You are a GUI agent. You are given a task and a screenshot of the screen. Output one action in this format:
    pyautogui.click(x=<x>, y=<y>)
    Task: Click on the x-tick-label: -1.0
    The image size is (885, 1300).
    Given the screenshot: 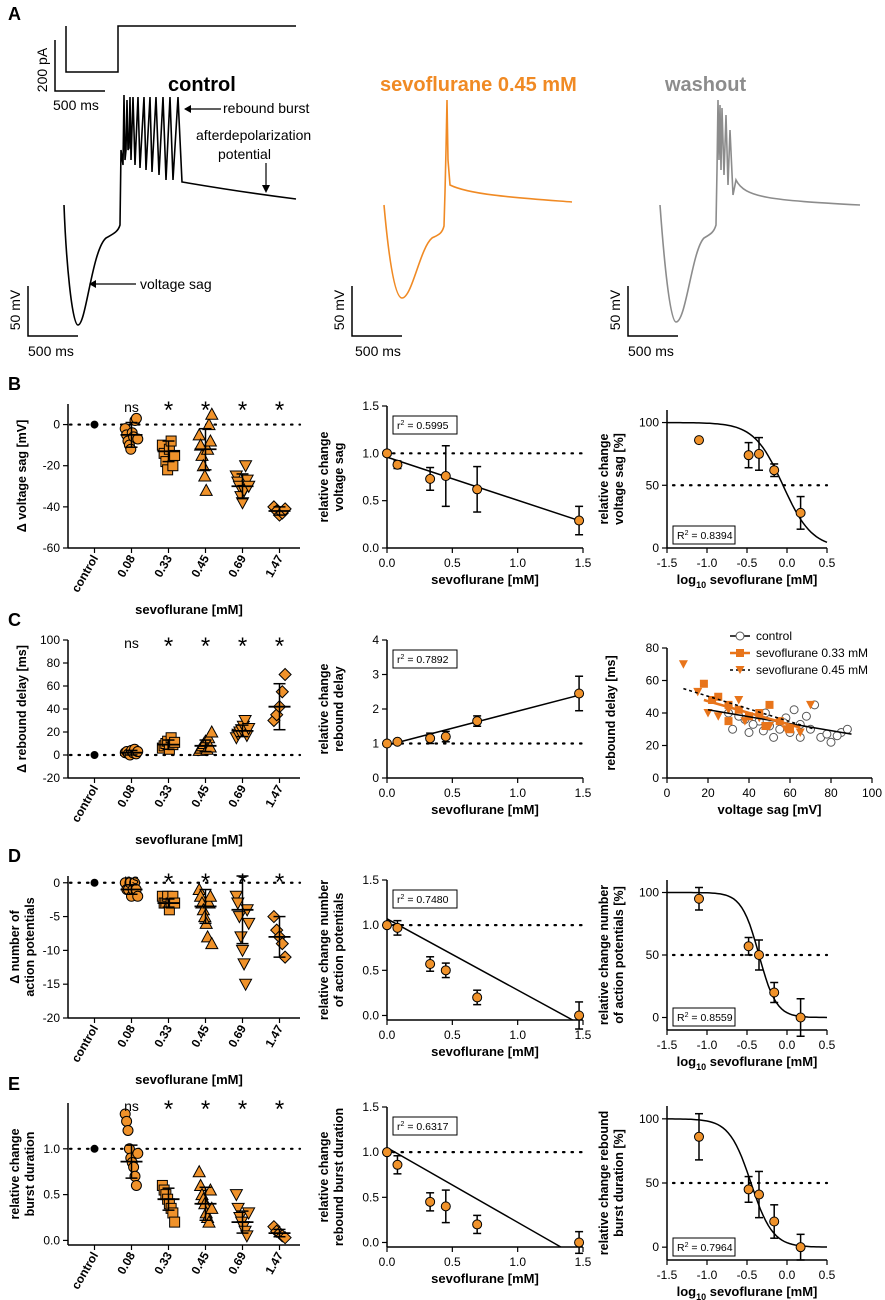 What is the action you would take?
    pyautogui.click(x=707, y=1275)
    